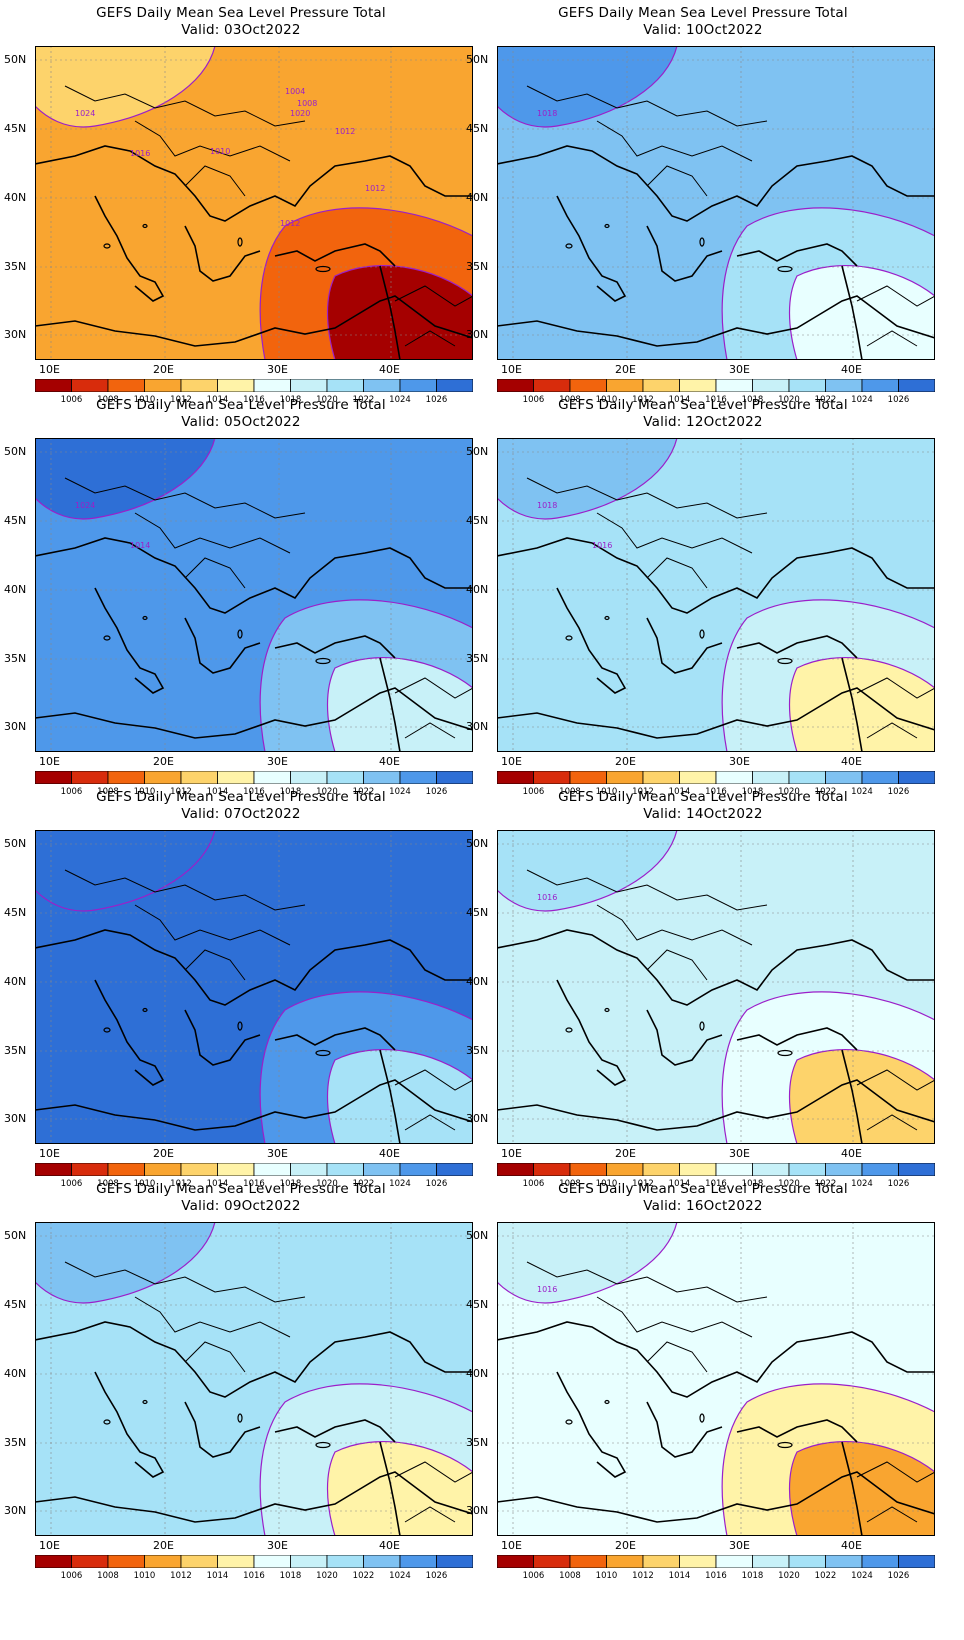 The width and height of the screenshot is (964, 1640). Describe the element at coordinates (703, 814) in the screenshot. I see `panel-valid-date: Valid: 14Oct2022` at that location.